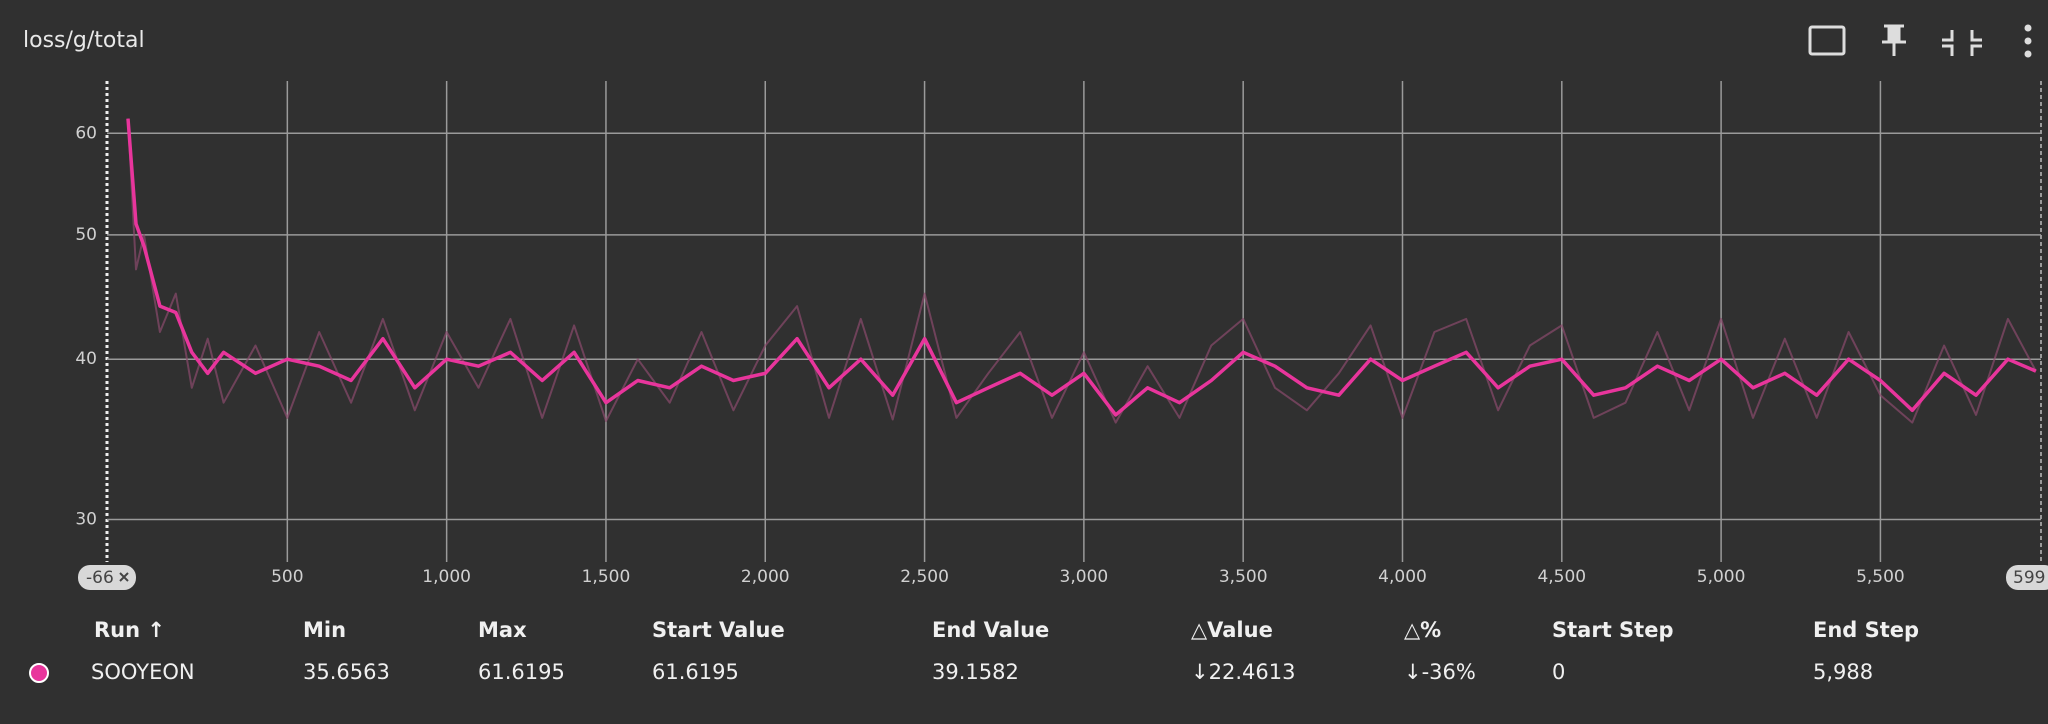 The image size is (2048, 724). I want to click on y-tick-label: 60, so click(86, 133).